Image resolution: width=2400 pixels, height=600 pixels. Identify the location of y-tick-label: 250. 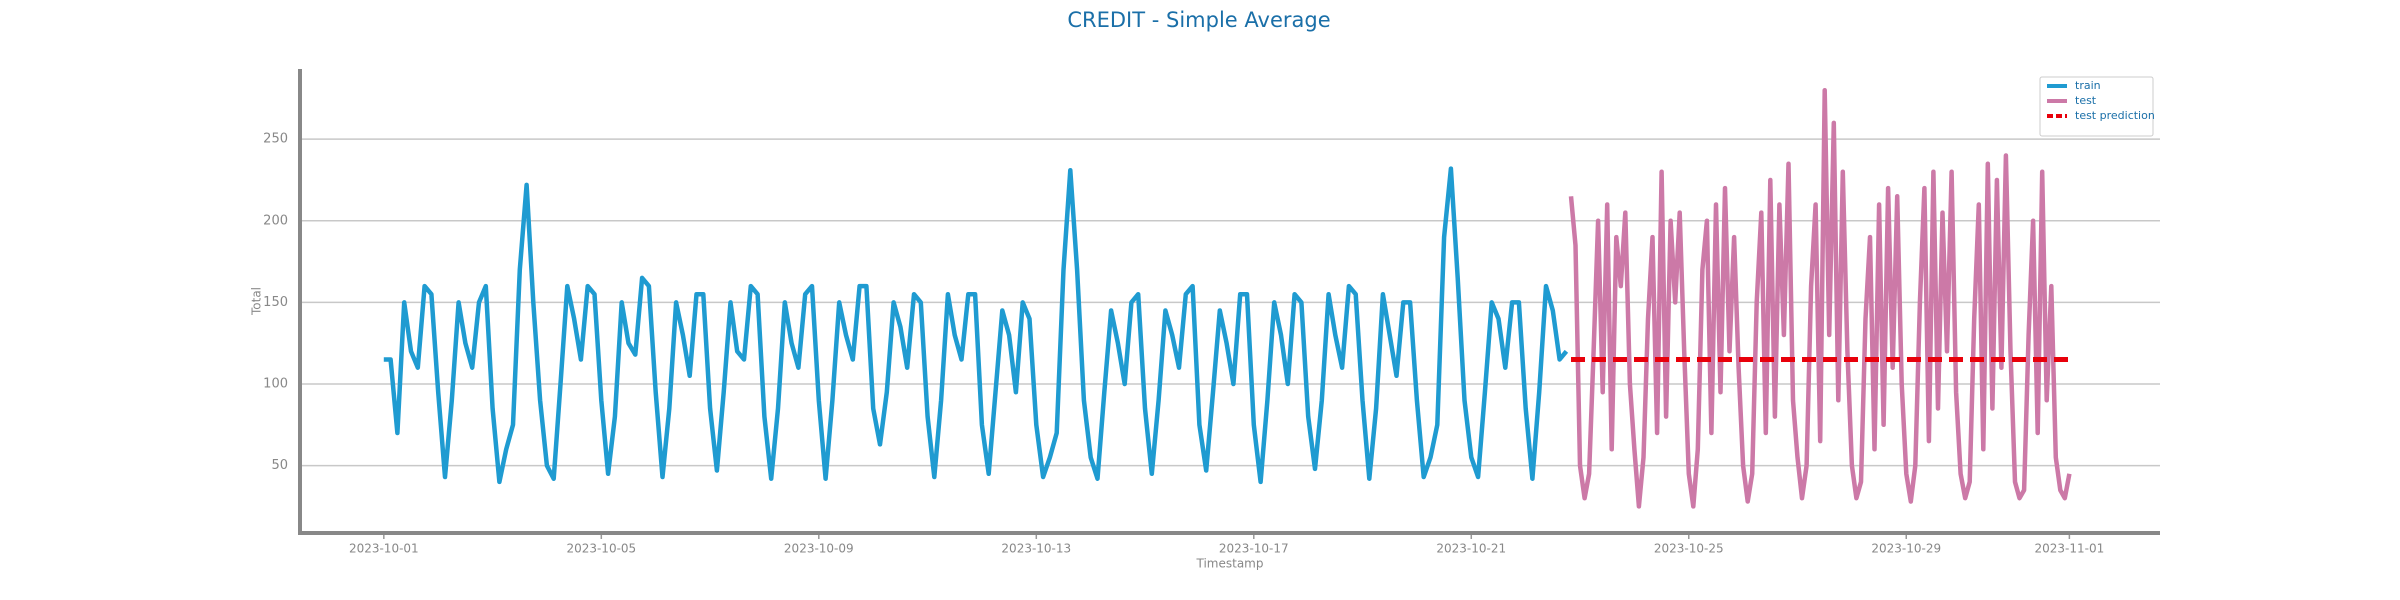
(275, 139).